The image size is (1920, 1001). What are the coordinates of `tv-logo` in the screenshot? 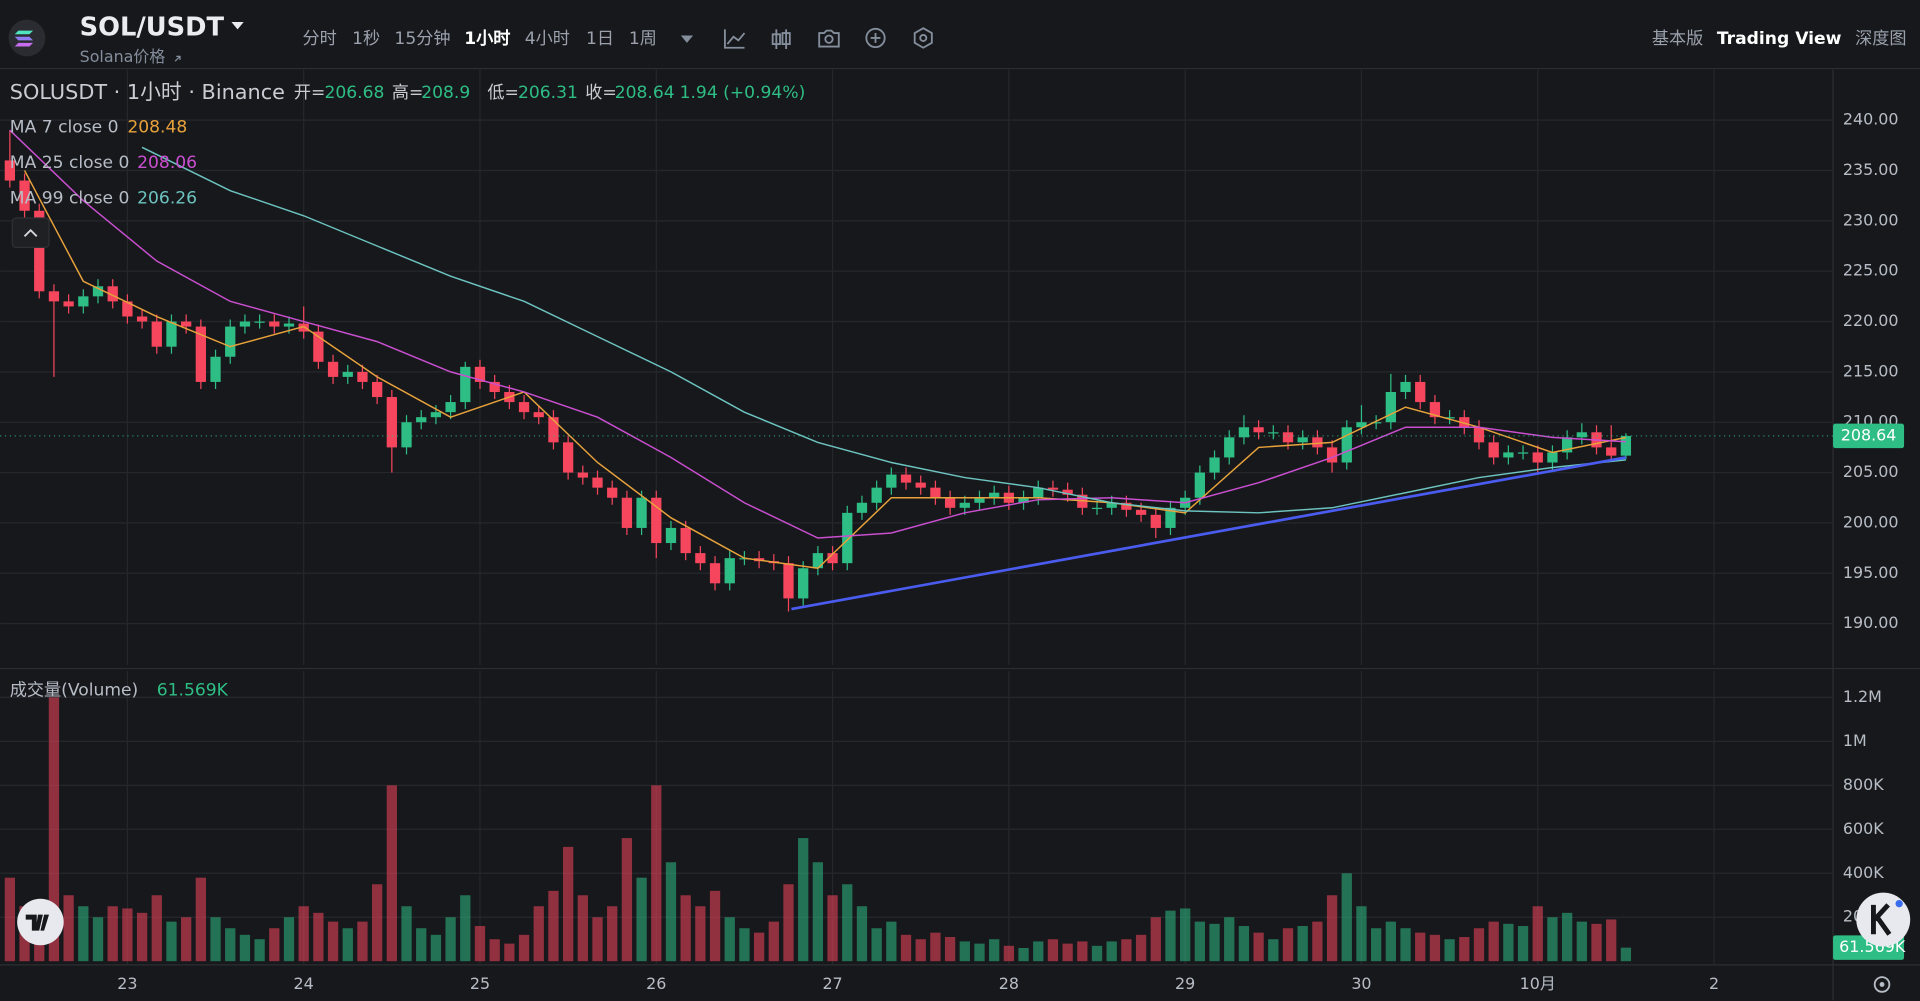 It's located at (40, 922).